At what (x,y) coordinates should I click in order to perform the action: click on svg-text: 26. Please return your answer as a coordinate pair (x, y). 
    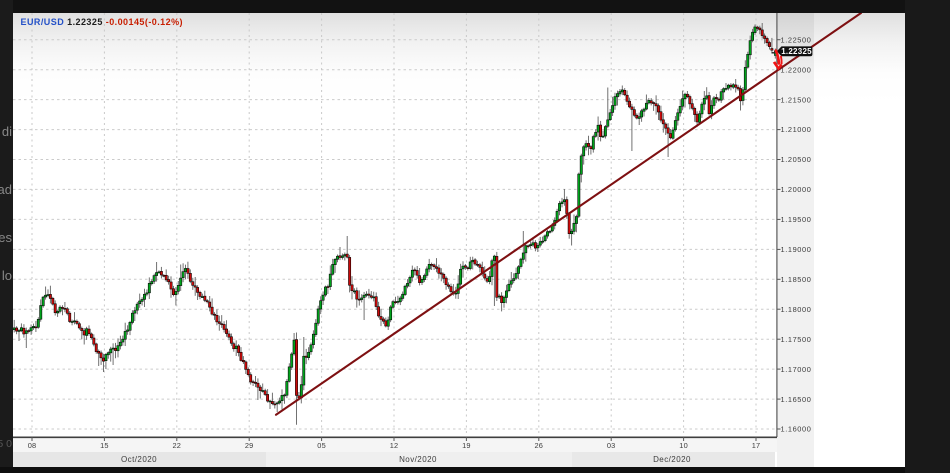
    Looking at the image, I should click on (538, 445).